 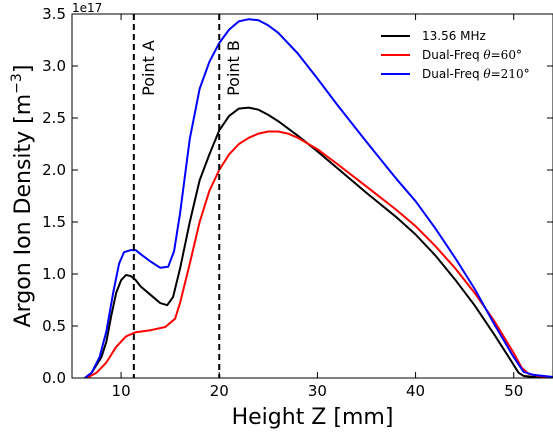 What do you see at coordinates (452, 55) in the screenshot?
I see `legend-label-dual-freq-60-base: Dual-Freq` at bounding box center [452, 55].